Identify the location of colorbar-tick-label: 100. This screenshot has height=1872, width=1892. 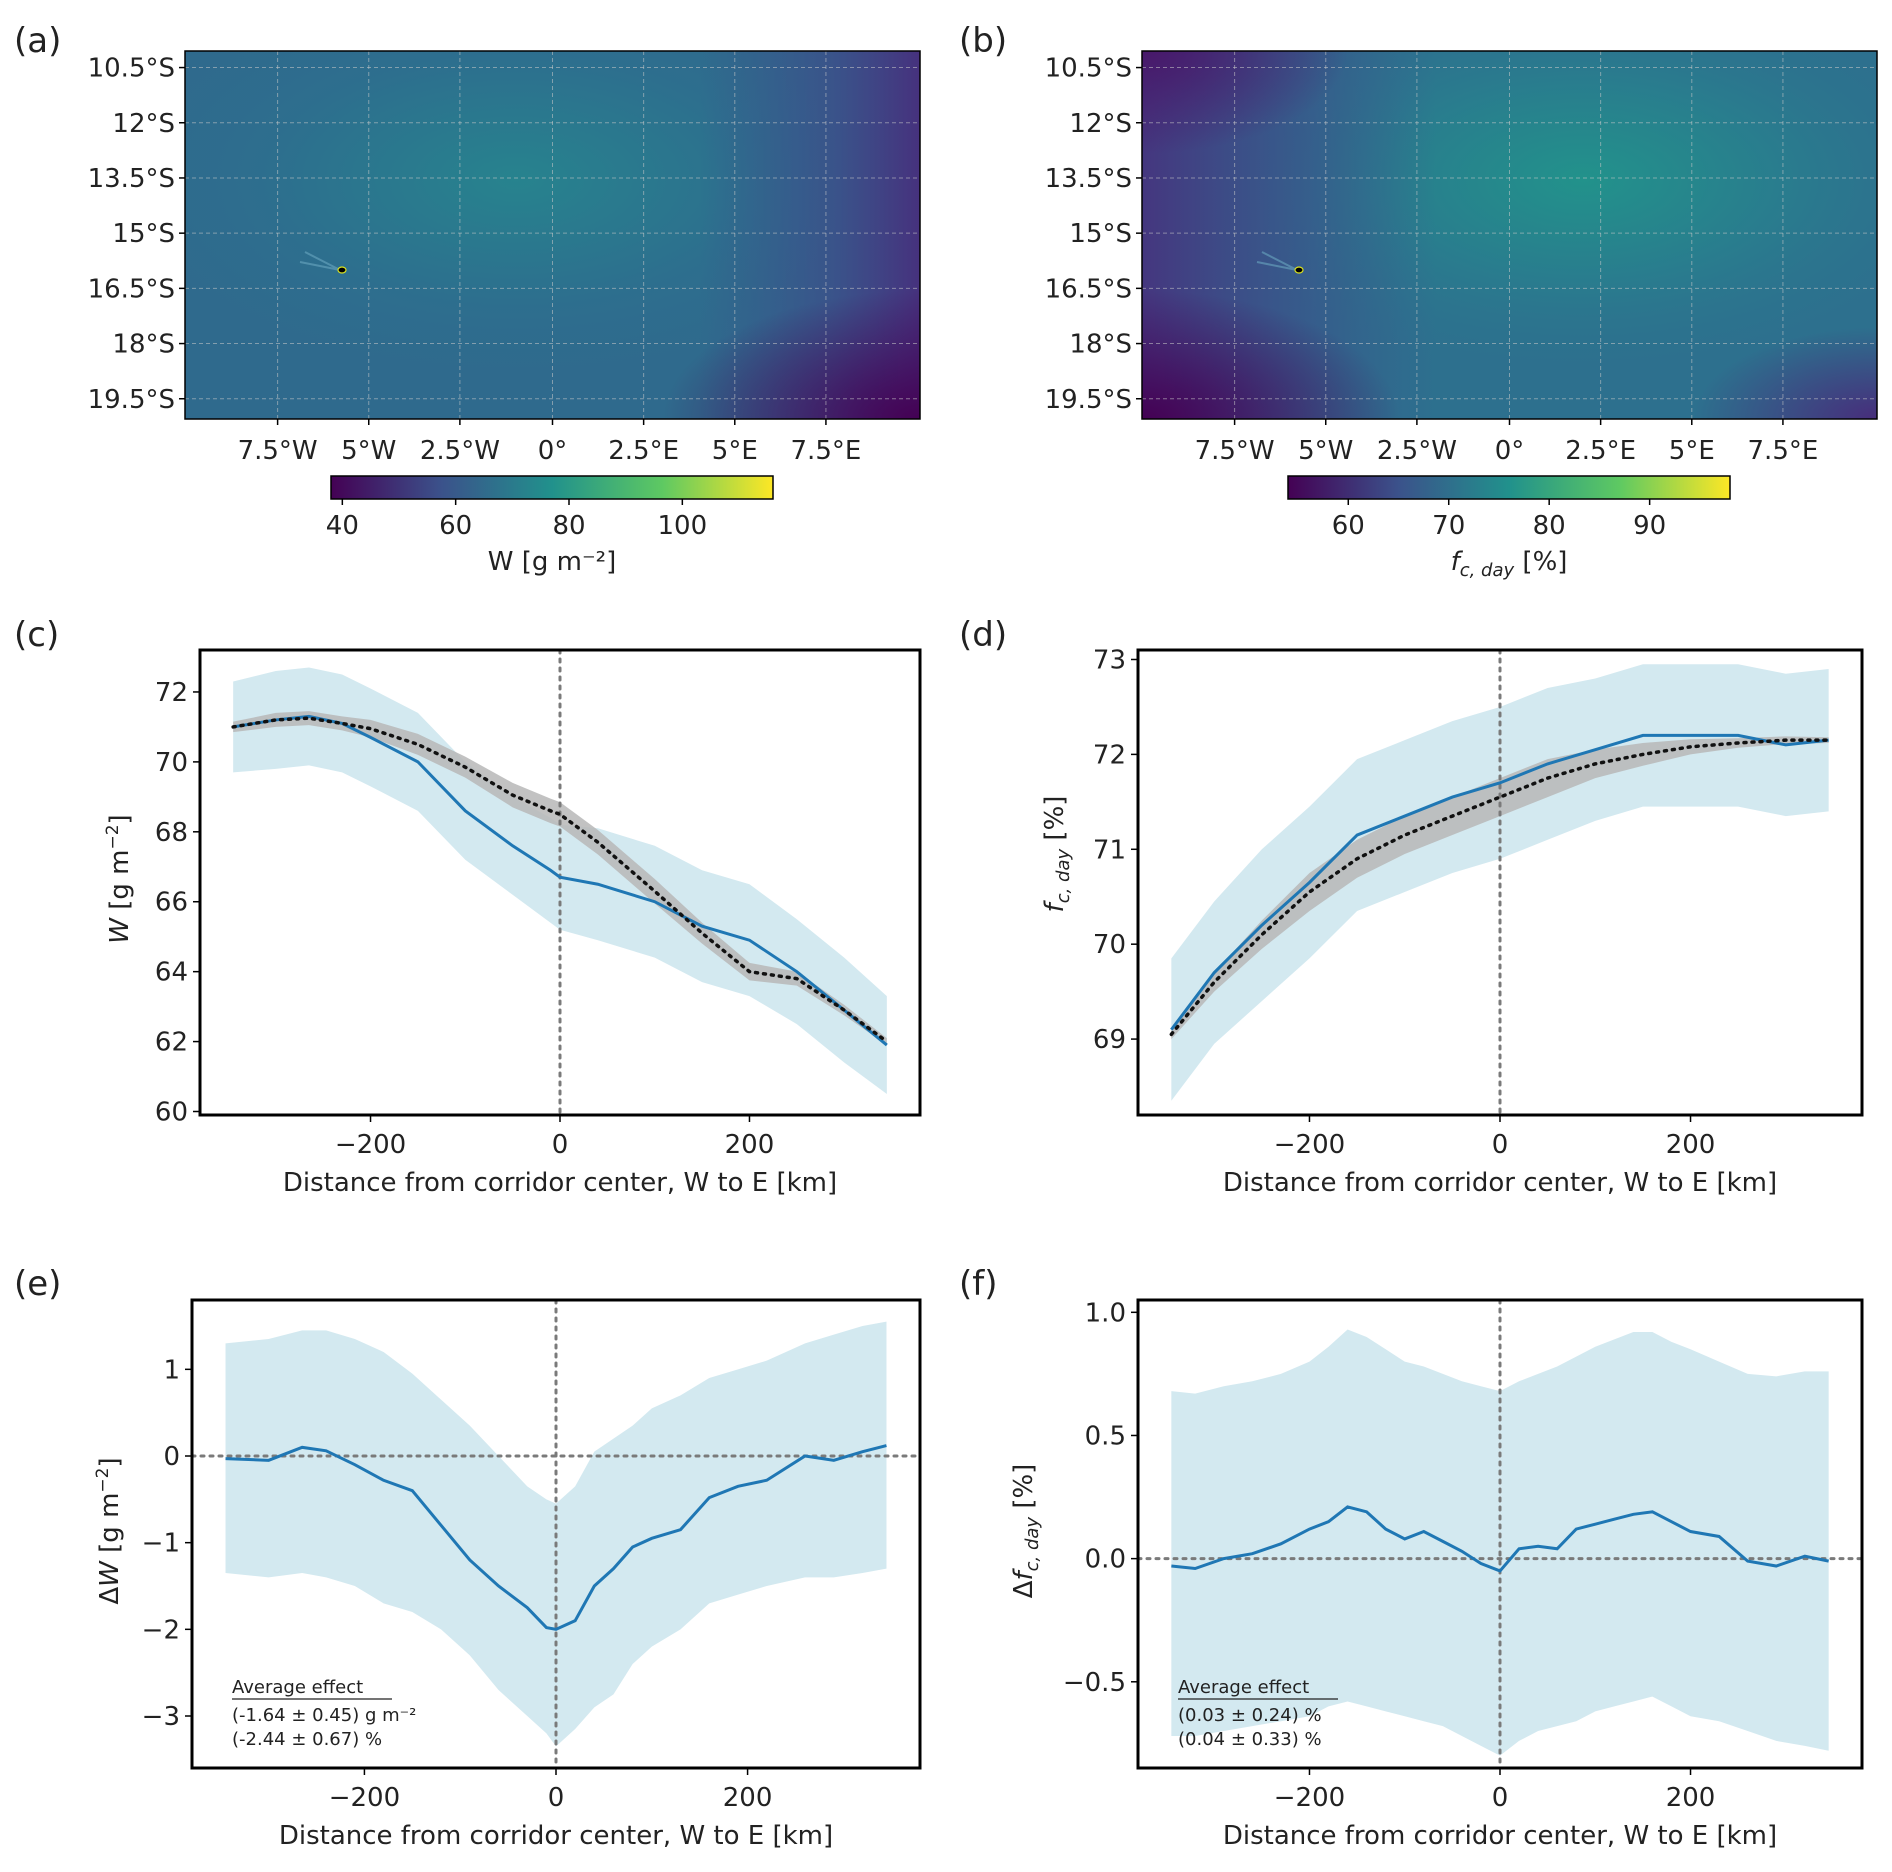
(683, 526).